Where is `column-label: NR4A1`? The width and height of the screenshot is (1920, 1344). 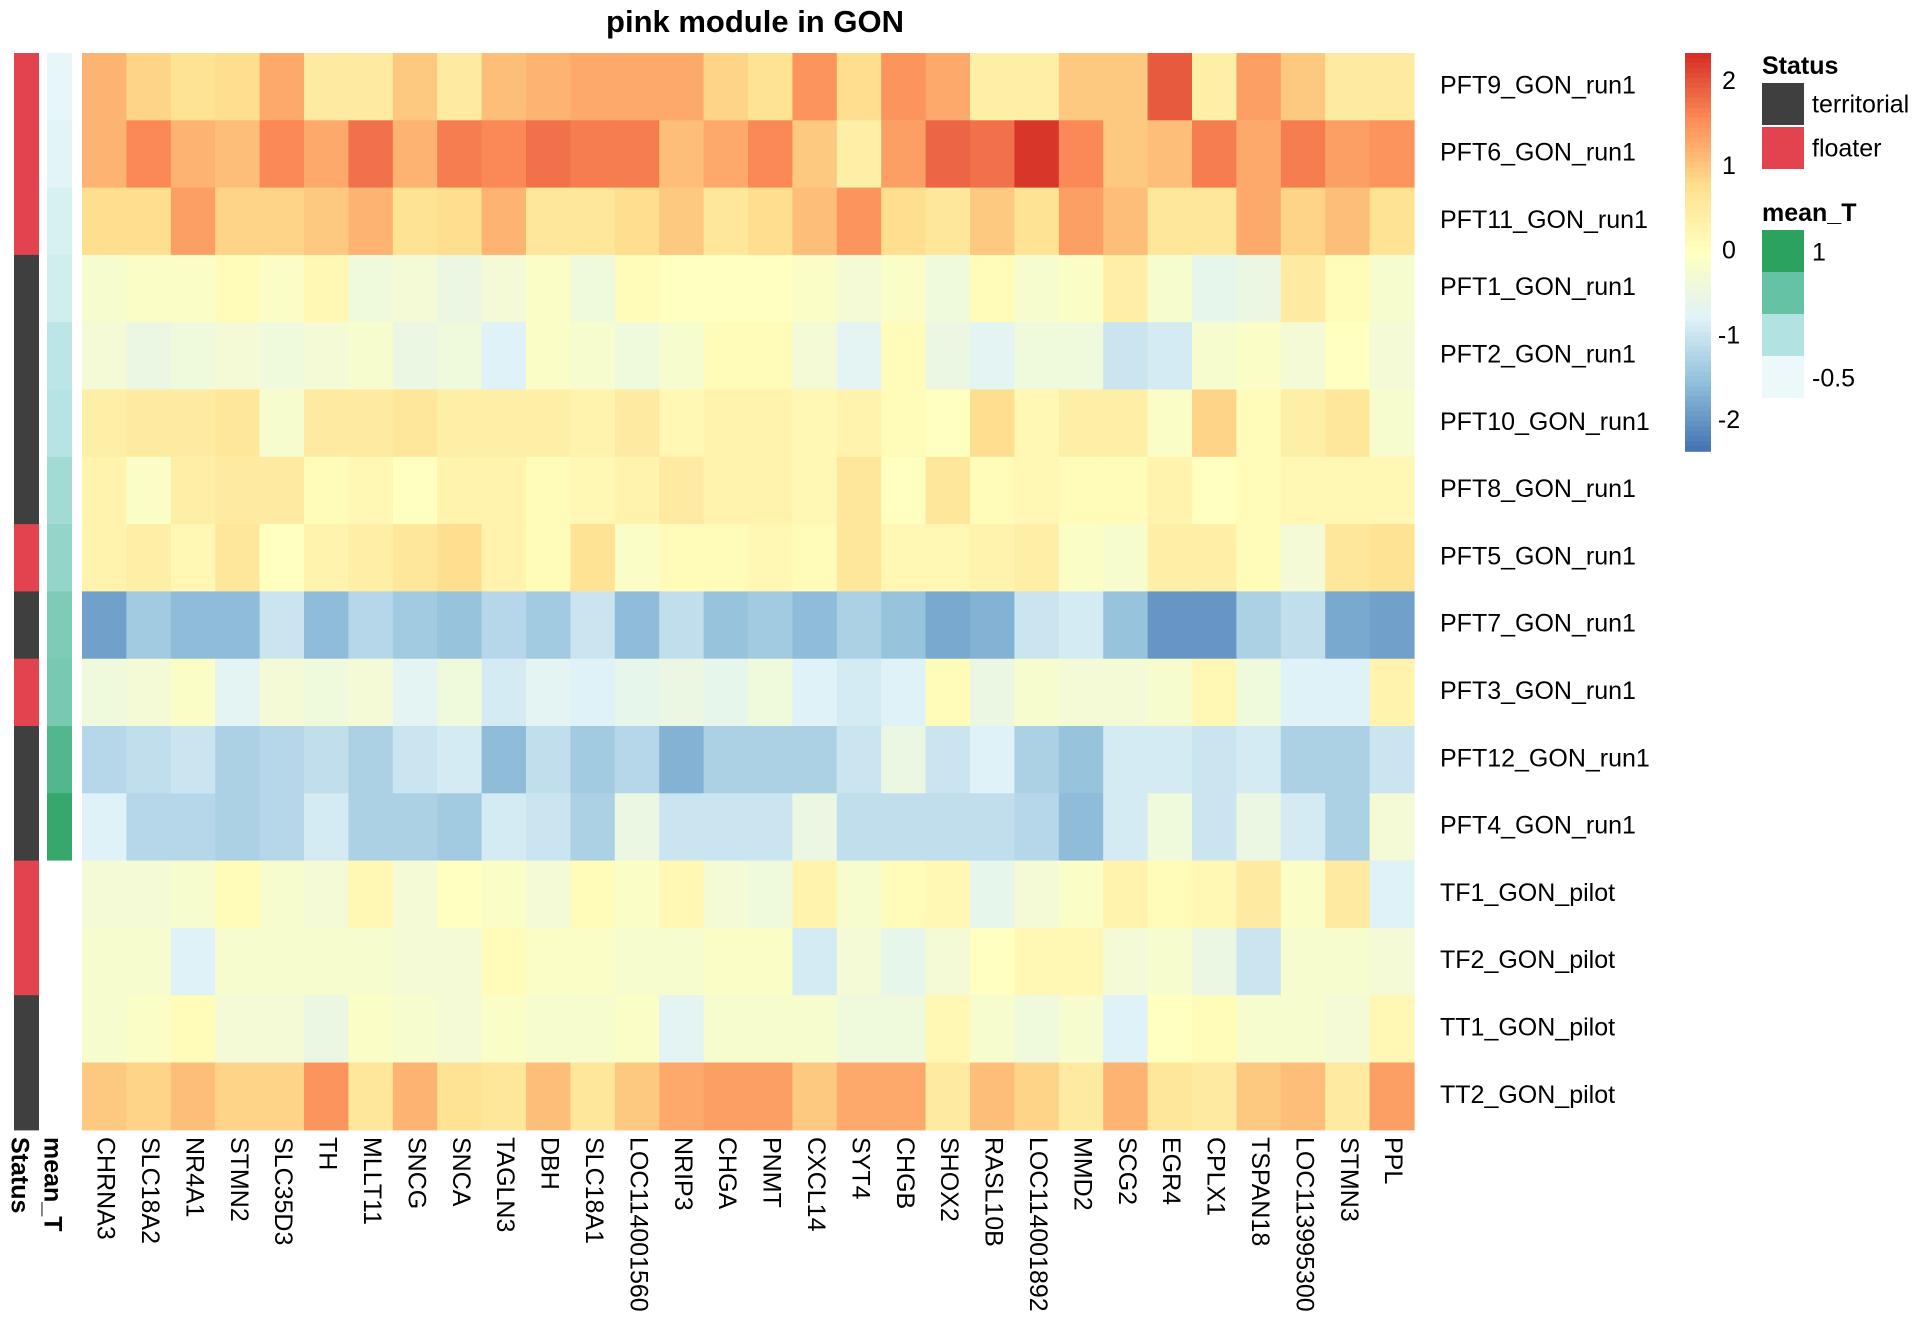
column-label: NR4A1 is located at coordinates (194, 1177).